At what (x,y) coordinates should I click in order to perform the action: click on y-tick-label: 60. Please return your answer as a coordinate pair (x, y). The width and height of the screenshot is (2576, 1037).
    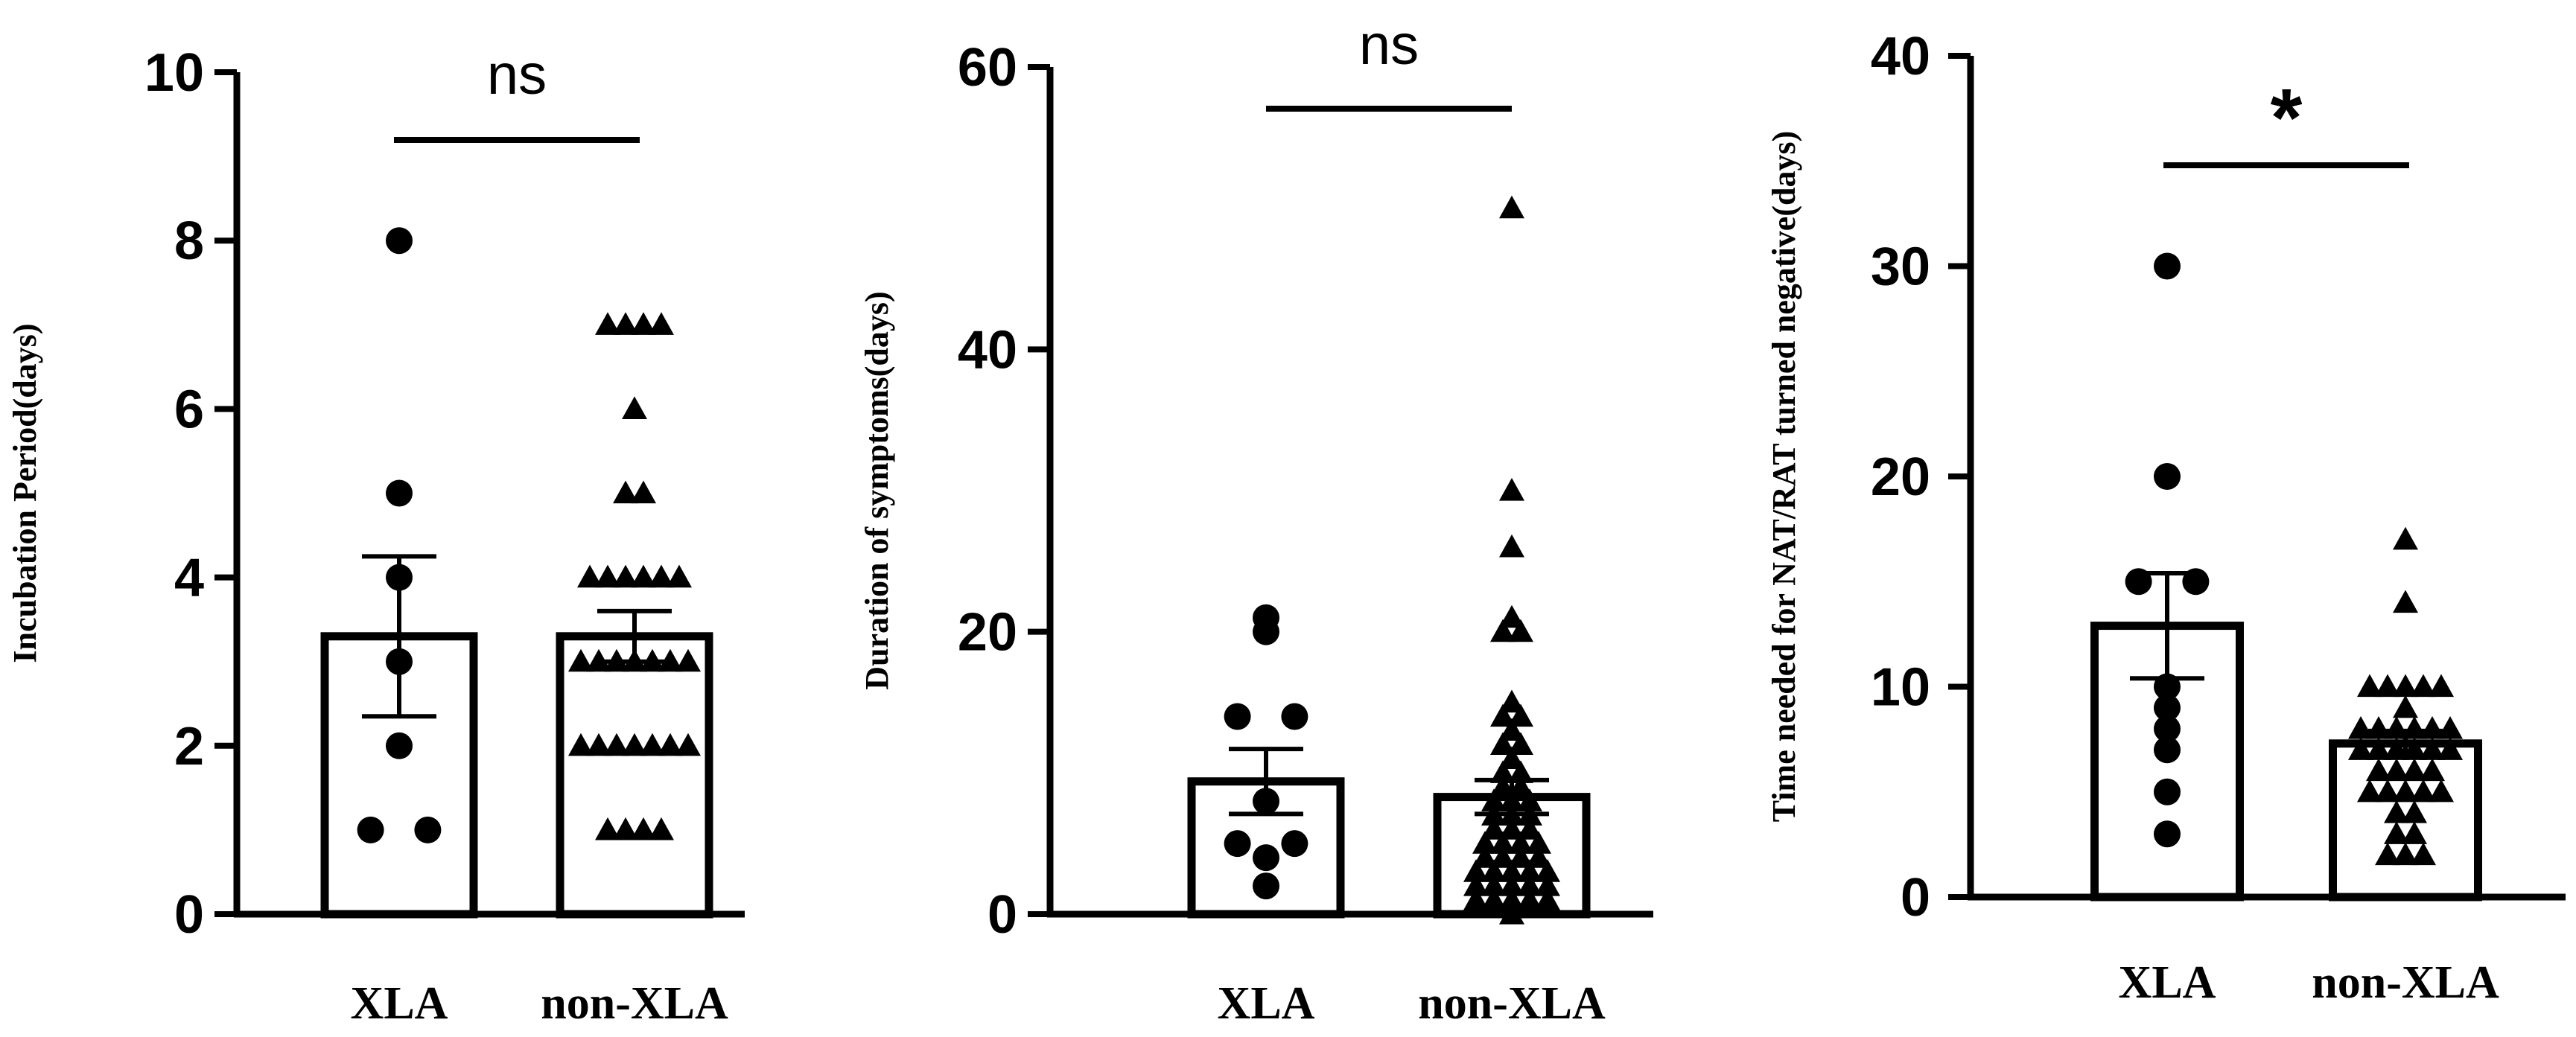
    Looking at the image, I should click on (987, 68).